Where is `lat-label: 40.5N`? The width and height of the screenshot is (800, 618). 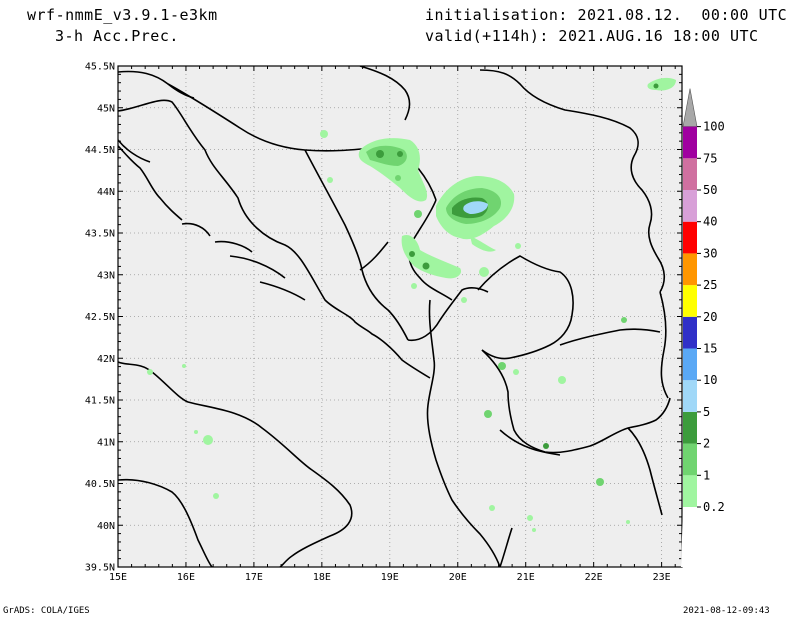
lat-label: 40.5N is located at coordinates (100, 484).